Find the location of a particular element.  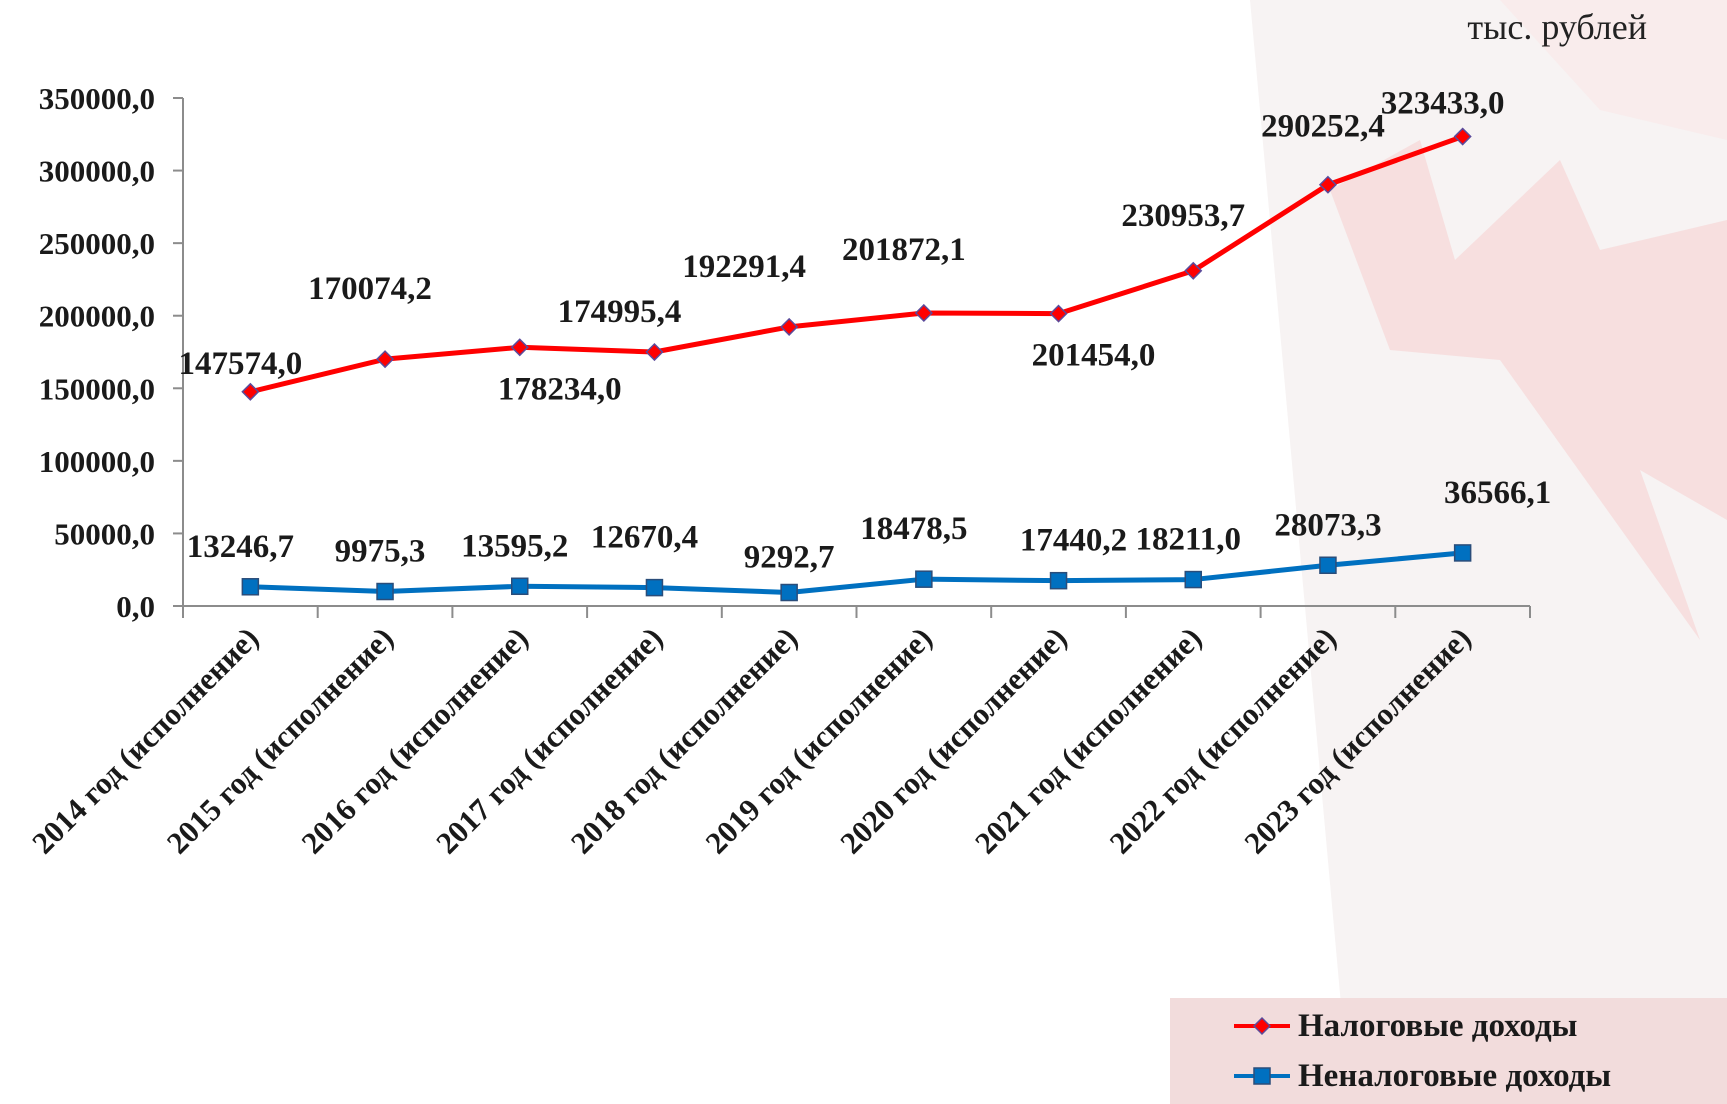

data-label-tax: 192291,4 is located at coordinates (744, 267).